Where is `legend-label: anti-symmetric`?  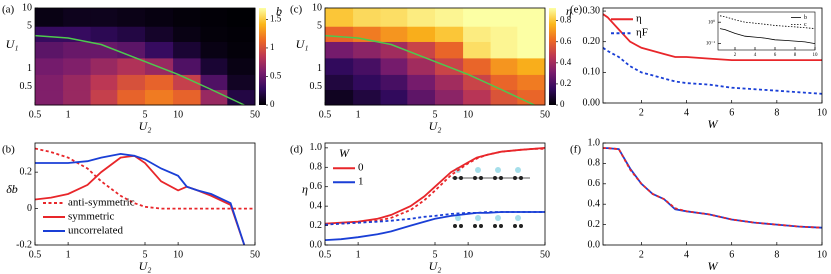 legend-label: anti-symmetric is located at coordinates (101, 203).